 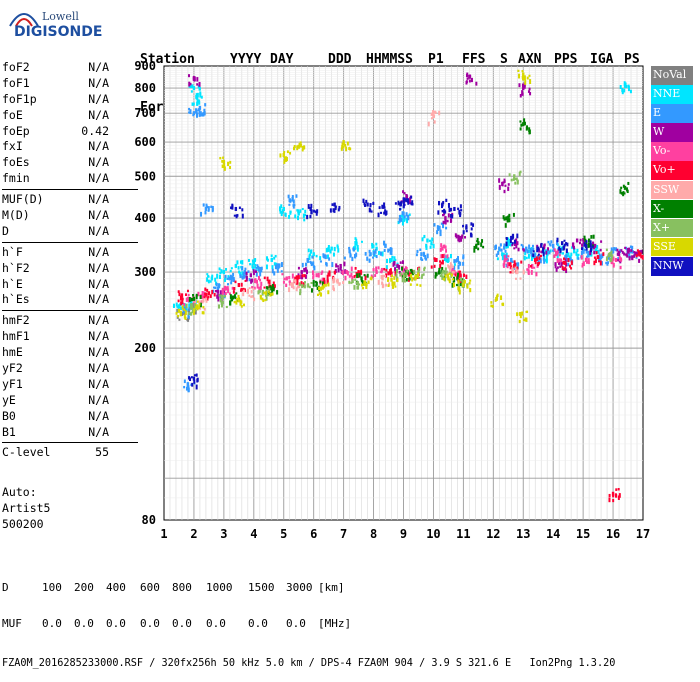 What do you see at coordinates (602, 59) in the screenshot?
I see `header-label: IGA` at bounding box center [602, 59].